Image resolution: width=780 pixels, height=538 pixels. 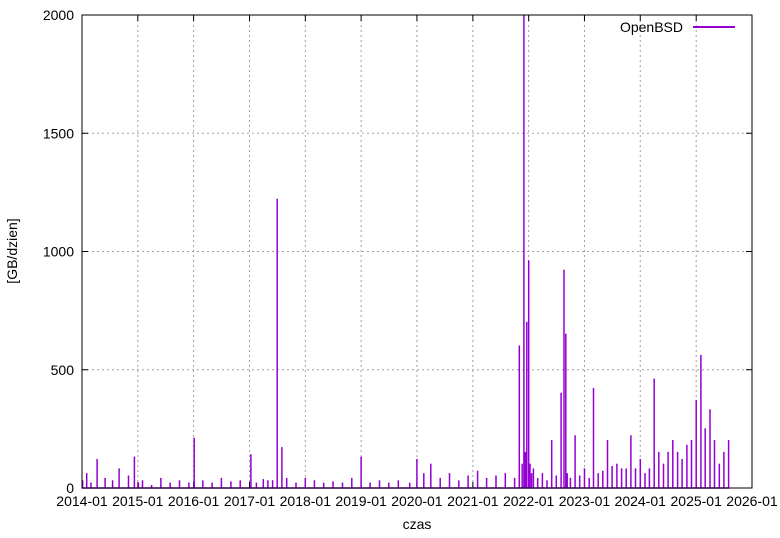 I want to click on y-tick-label: 500, so click(x=63, y=370).